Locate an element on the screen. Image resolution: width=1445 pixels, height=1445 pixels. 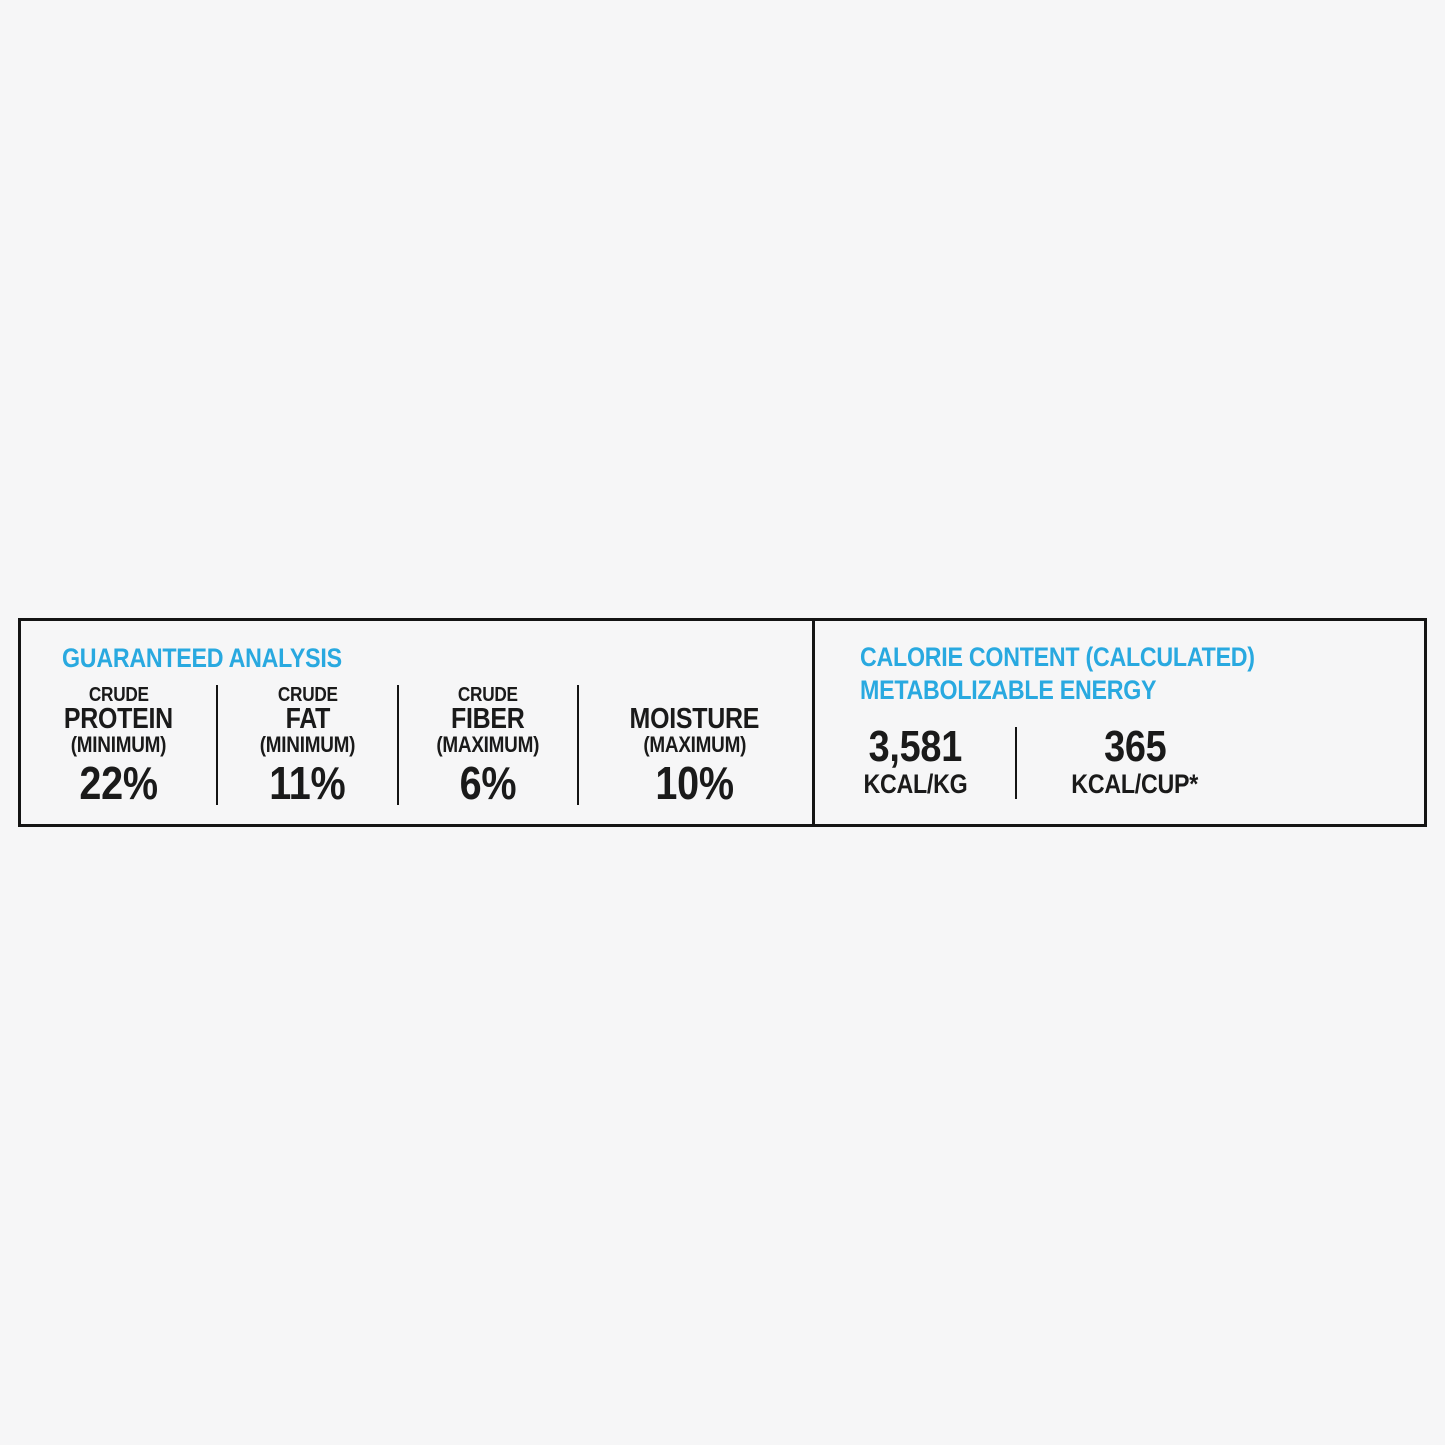
calorie-value-text: 365 is located at coordinates (1135, 746).